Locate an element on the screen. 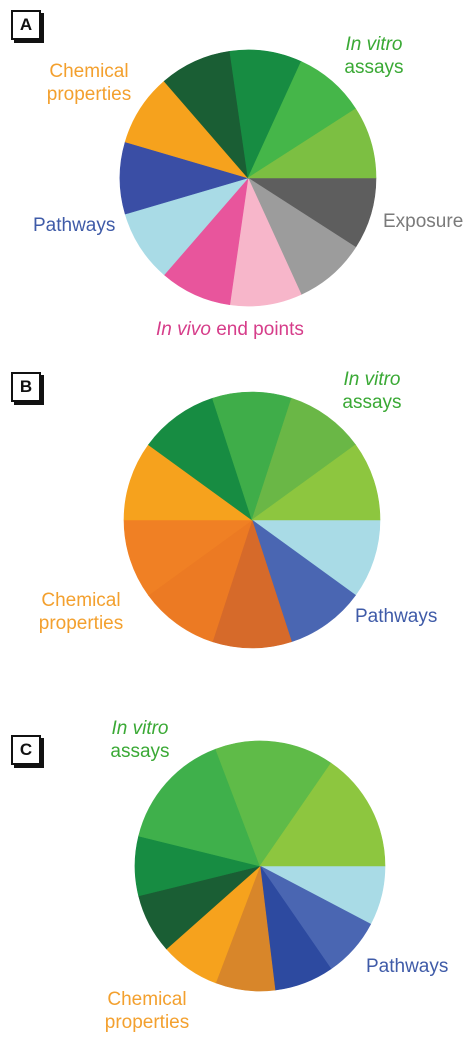 This screenshot has width=474, height=1042. label-exposure-a: Exposure is located at coordinates (423, 221).